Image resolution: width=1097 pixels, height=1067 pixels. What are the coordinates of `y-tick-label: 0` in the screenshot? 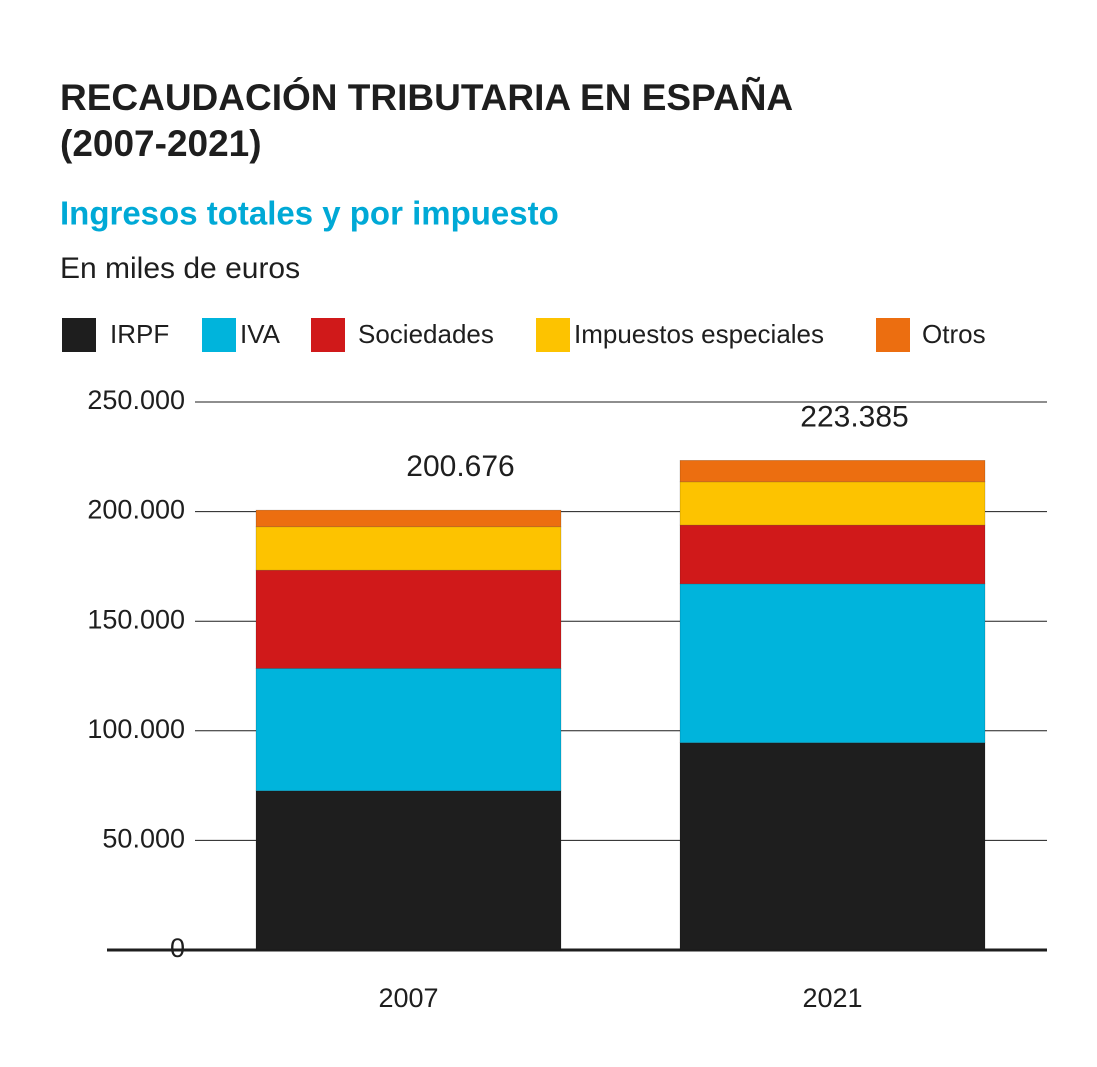 It's located at (177, 948).